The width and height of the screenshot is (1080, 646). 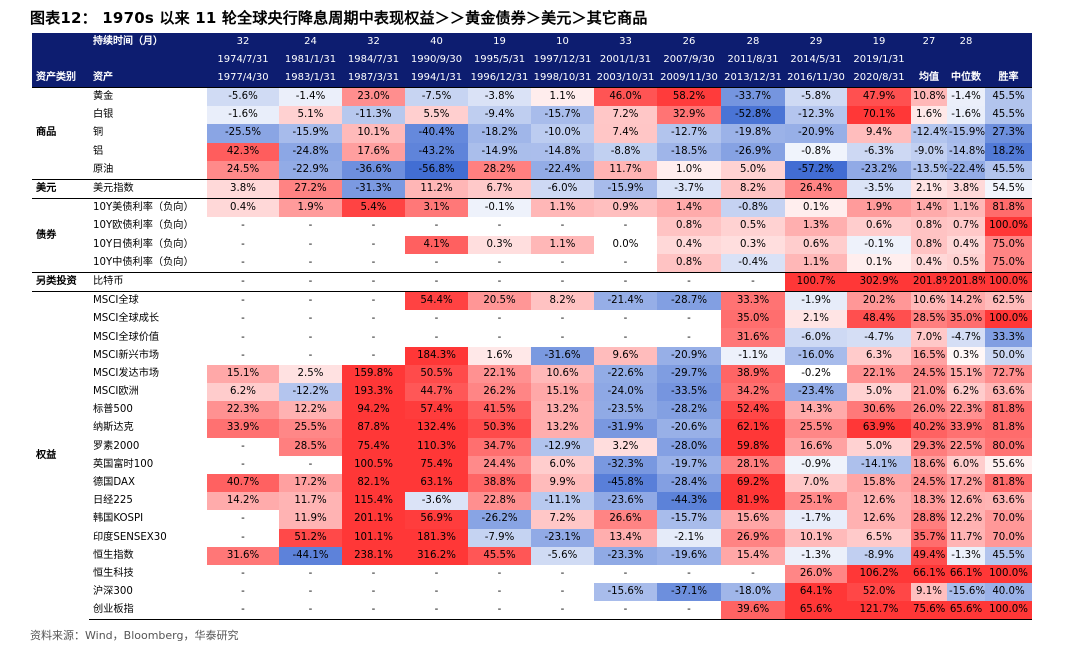 What do you see at coordinates (816, 226) in the screenshot?
I see `return-cell: 1.3%` at bounding box center [816, 226].